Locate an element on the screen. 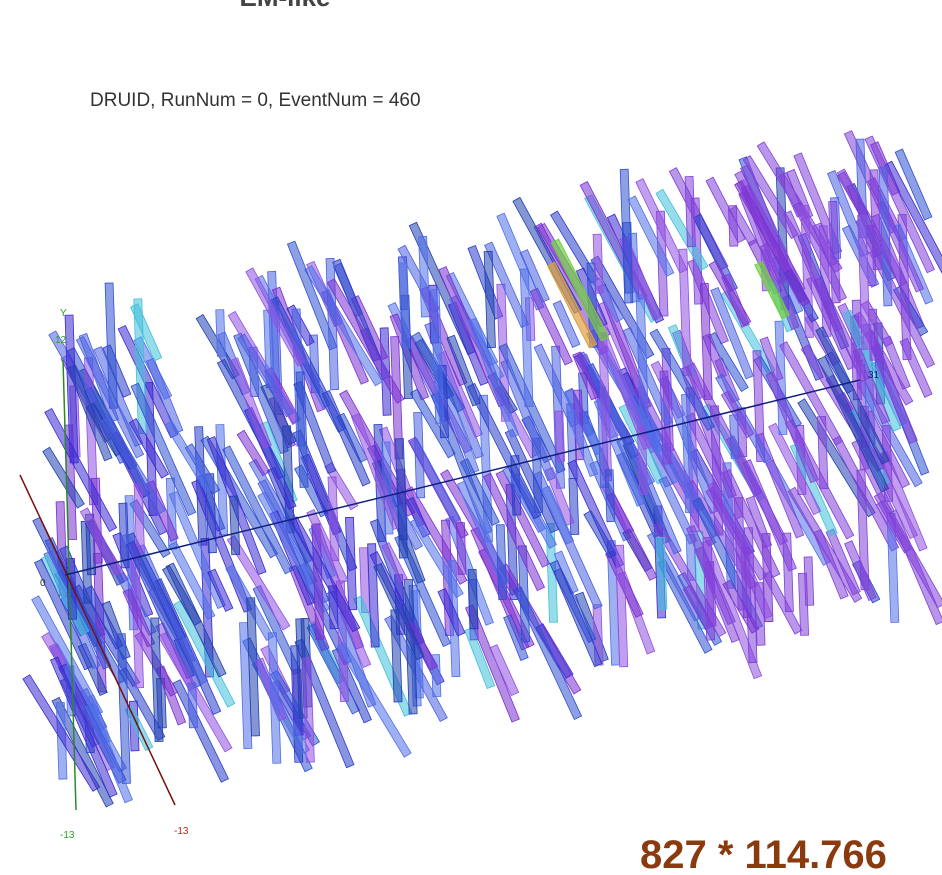 Image resolution: width=942 pixels, height=875 pixels. run-info: DRUID, RunNum = 0, EventNum = 460 is located at coordinates (255, 100).